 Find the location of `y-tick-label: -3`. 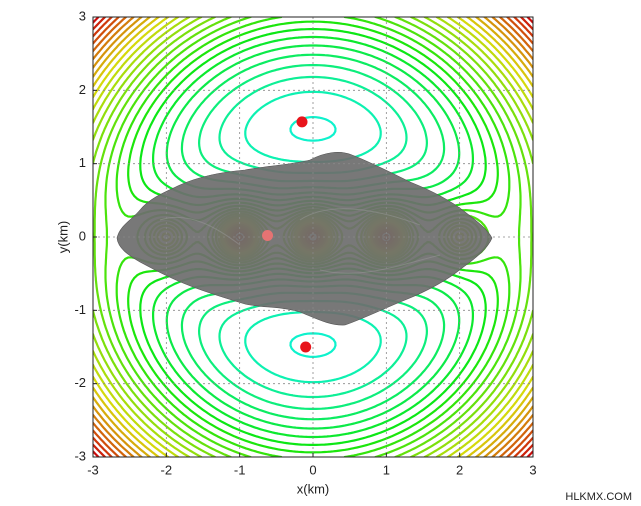

y-tick-label: -3 is located at coordinates (80, 455).